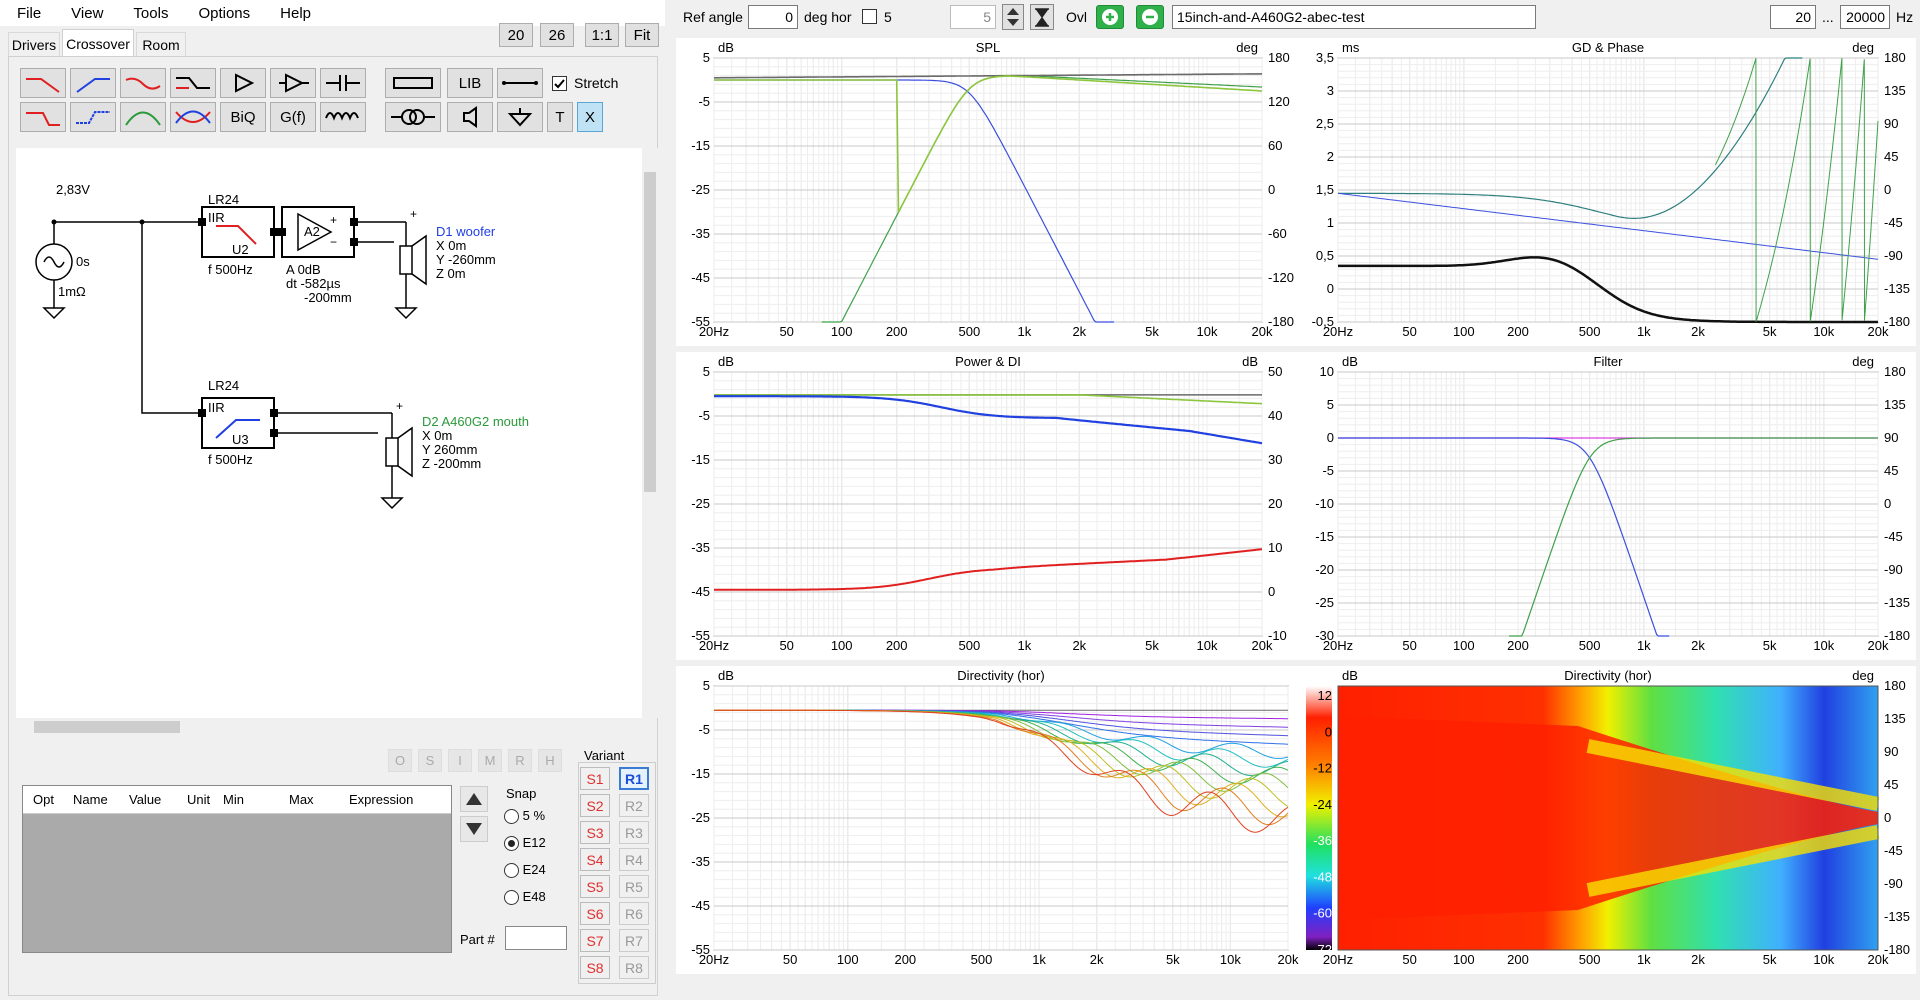  I want to click on col-min: Min, so click(233, 799).